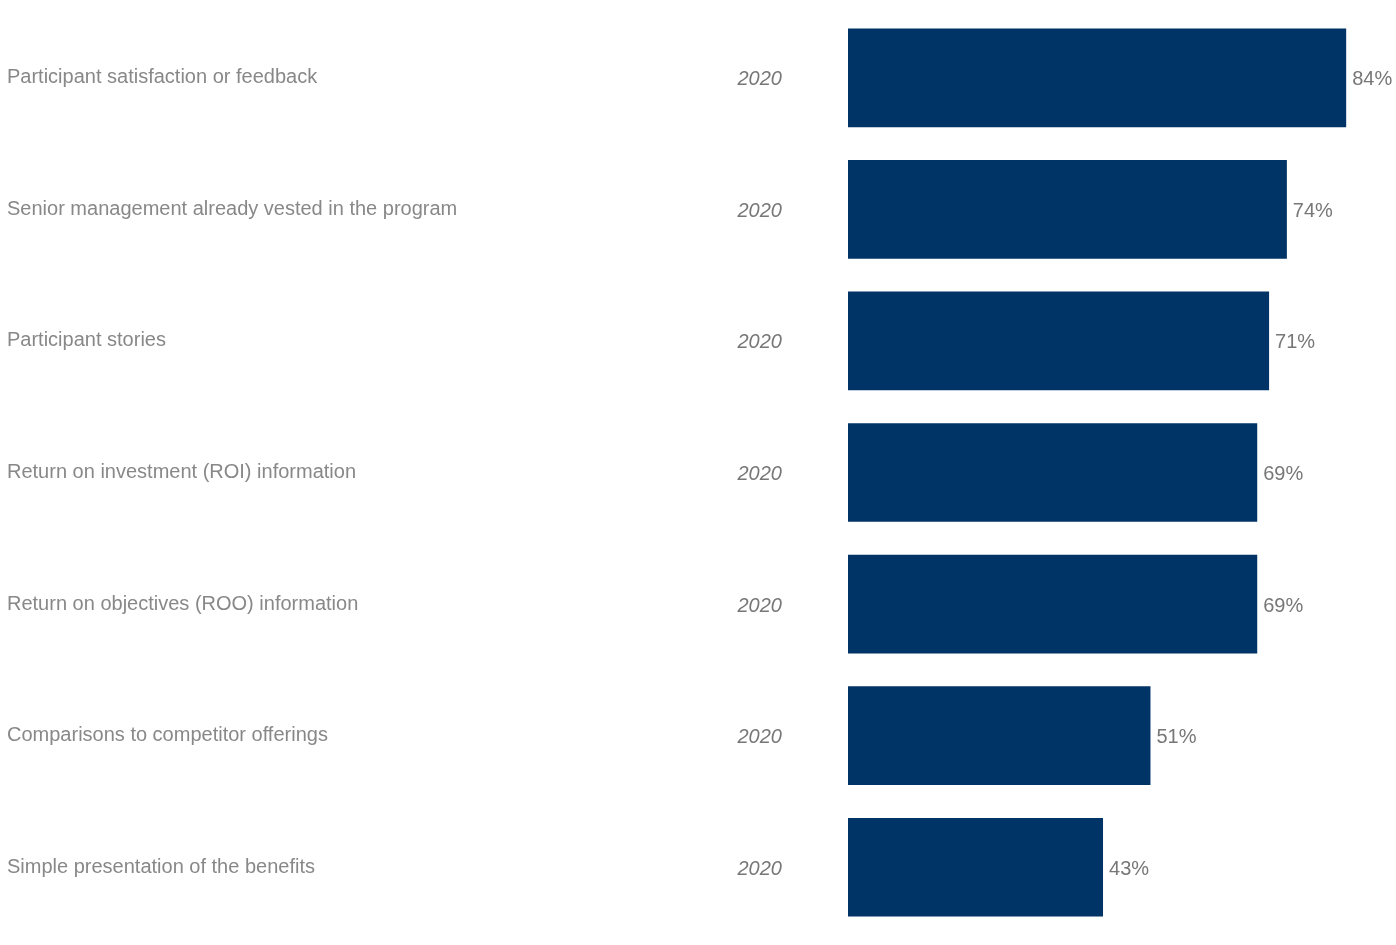 The height and width of the screenshot is (945, 1396). I want to click on y-tick-label: Comparisons to competitor offerings, so click(167, 734).